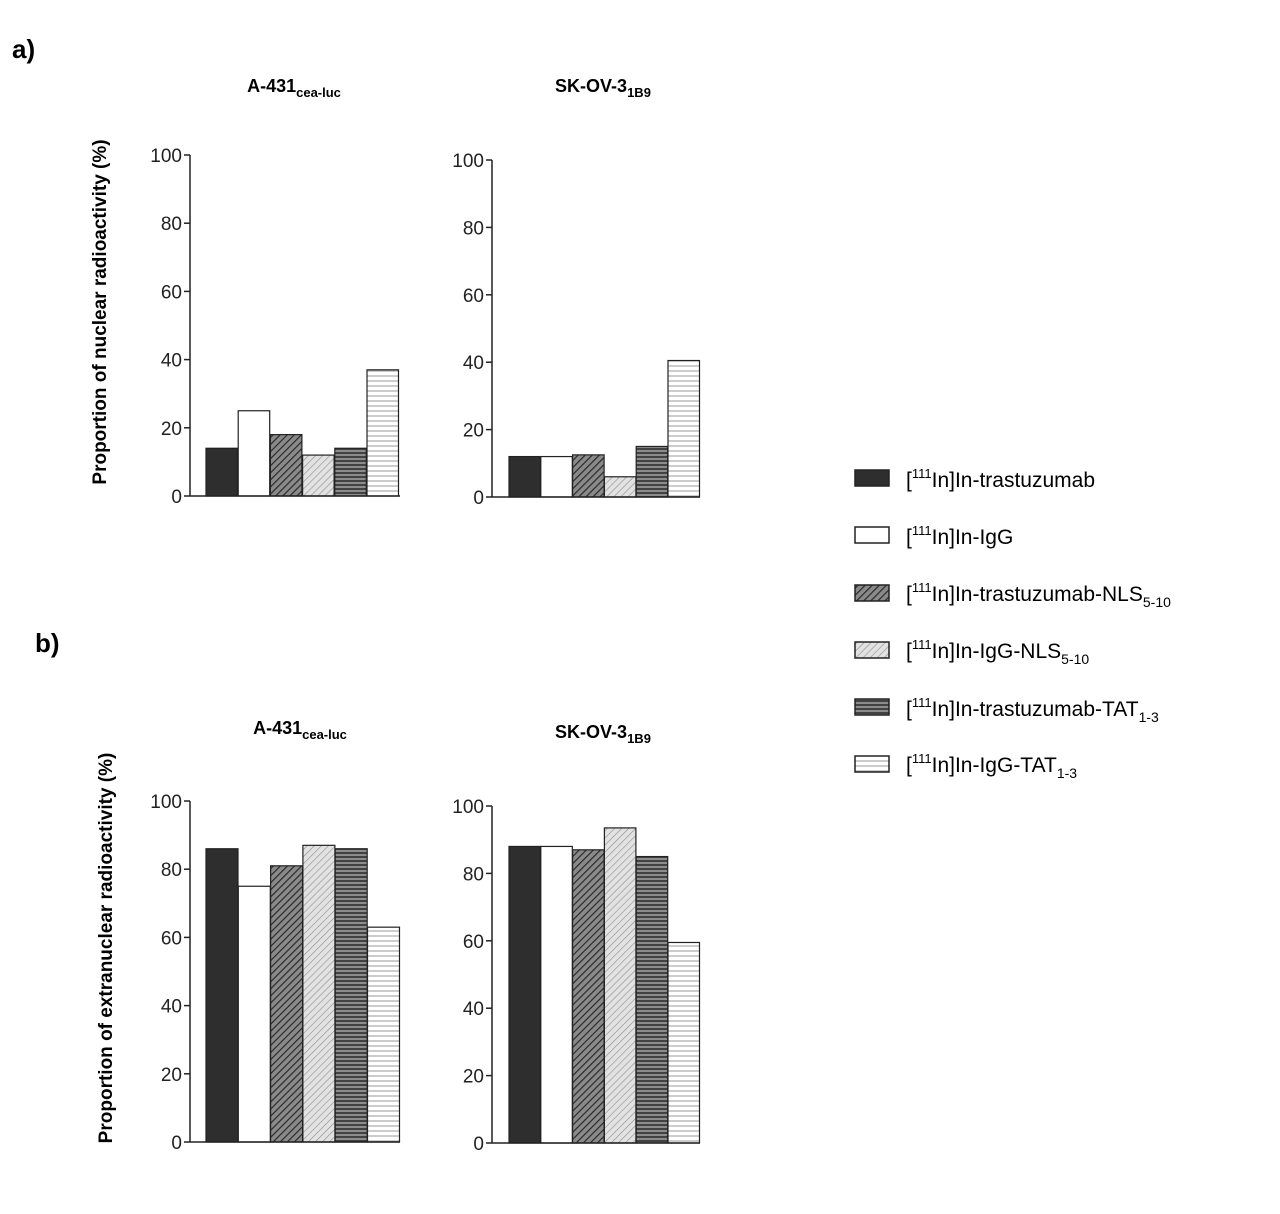 The height and width of the screenshot is (1214, 1280). Describe the element at coordinates (100, 311) in the screenshot. I see `y-axis-label-a: Proportion of nuclear radioactivity (%)` at that location.